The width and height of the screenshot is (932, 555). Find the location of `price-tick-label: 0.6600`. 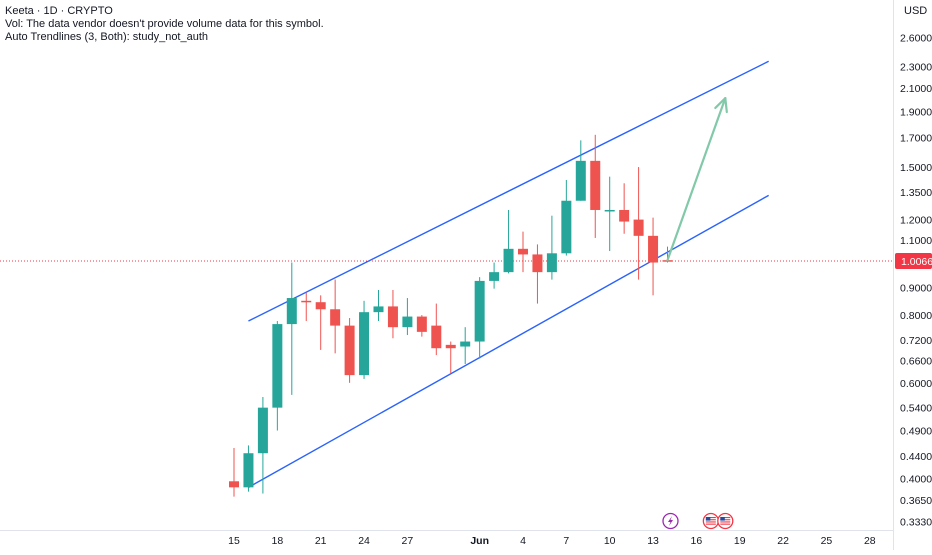

price-tick-label: 0.6600 is located at coordinates (916, 361).